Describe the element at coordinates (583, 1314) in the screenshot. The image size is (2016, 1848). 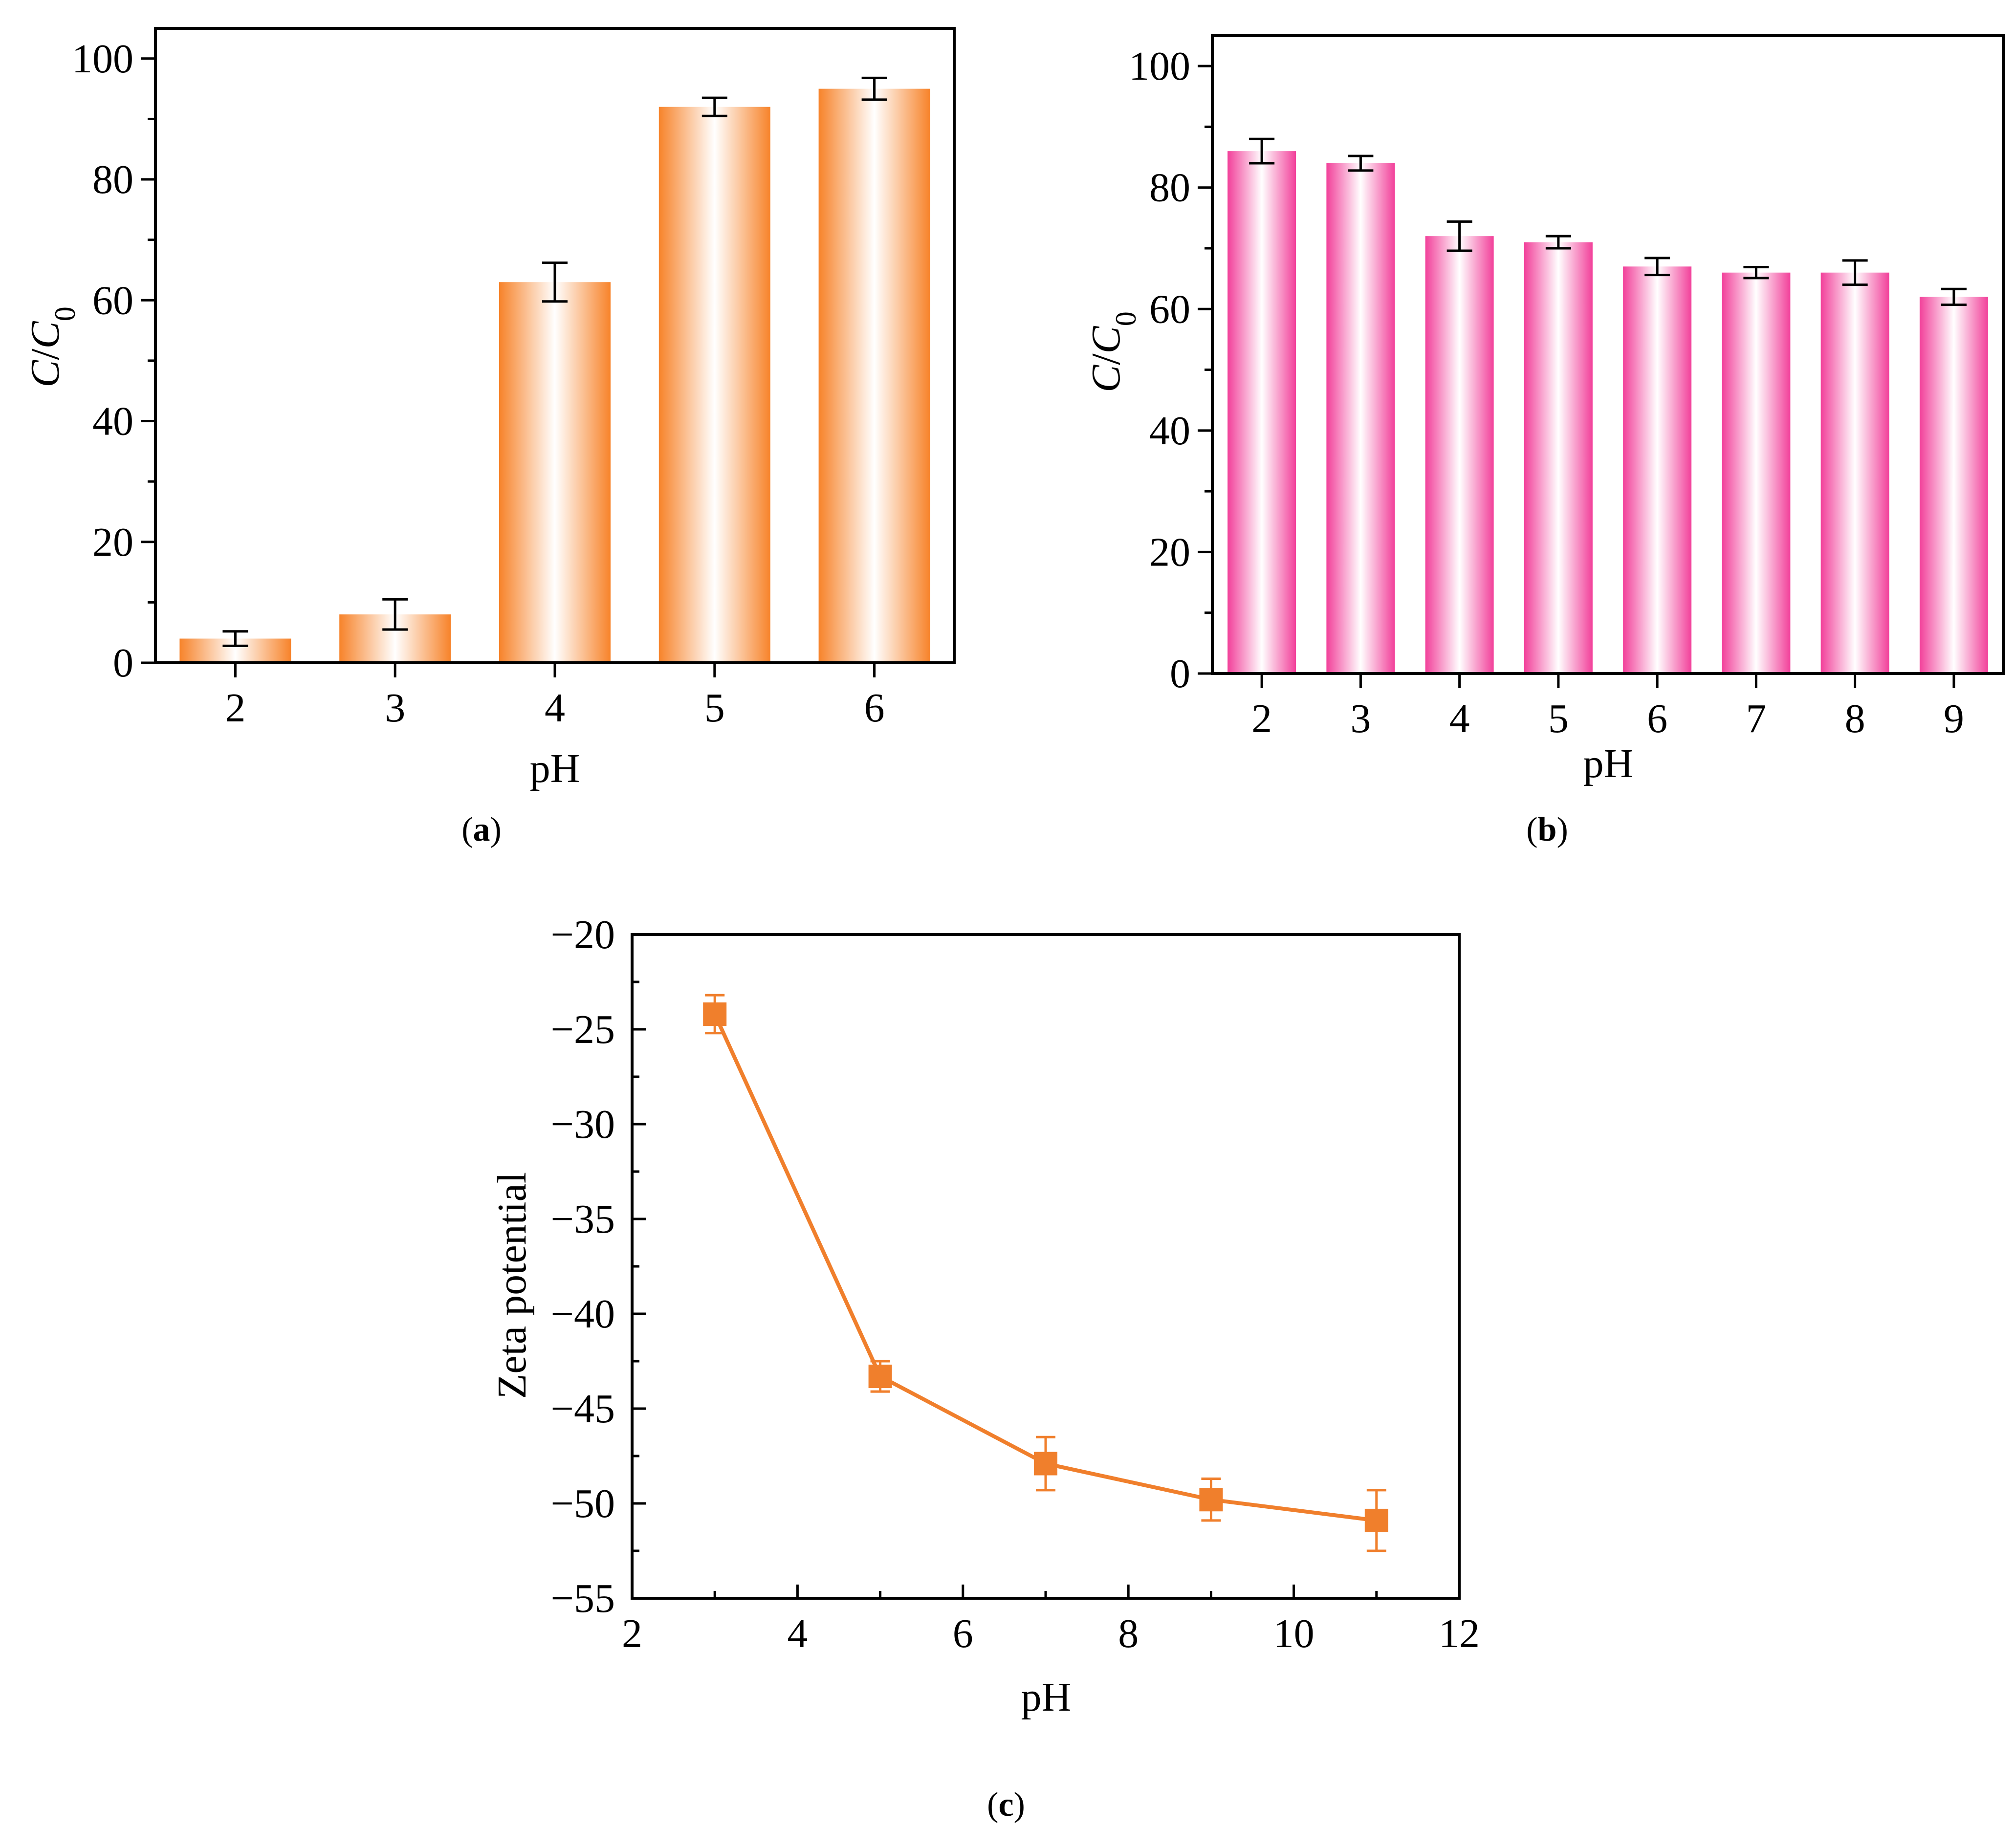
I see `c-y-tick-label--40: −40` at that location.